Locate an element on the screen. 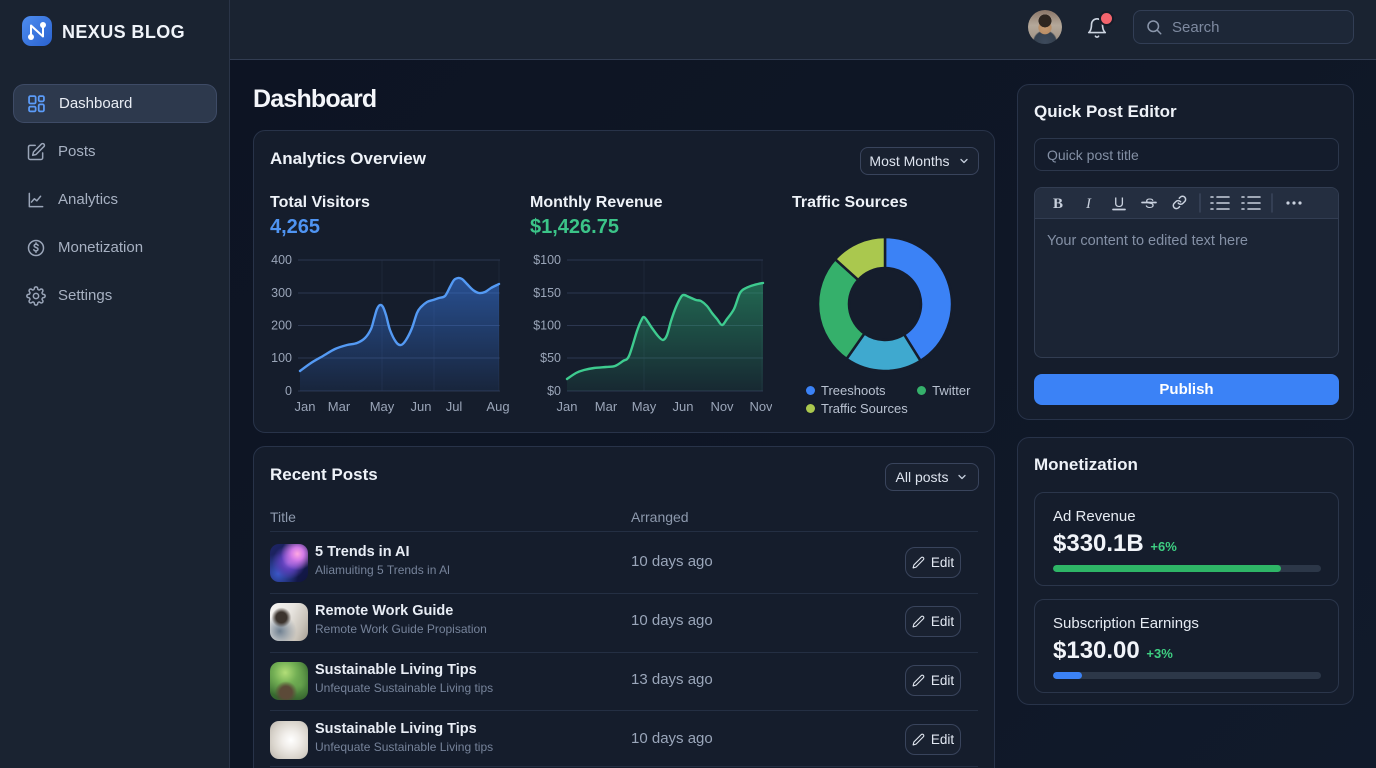 Image resolution: width=1376 pixels, height=768 pixels. svg-text: 300 is located at coordinates (281, 293).